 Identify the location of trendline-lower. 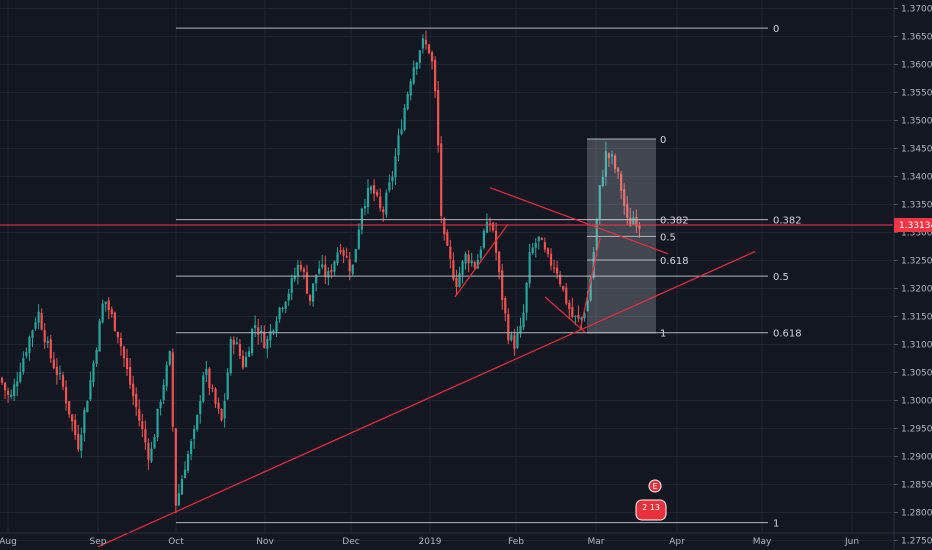
(565, 314).